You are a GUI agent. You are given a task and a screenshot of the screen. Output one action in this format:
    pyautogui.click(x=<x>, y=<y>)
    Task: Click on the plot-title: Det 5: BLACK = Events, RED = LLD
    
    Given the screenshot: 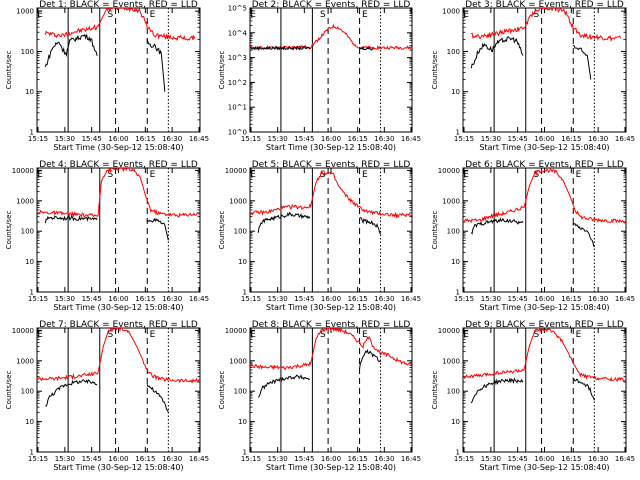 What is the action you would take?
    pyautogui.click(x=331, y=165)
    